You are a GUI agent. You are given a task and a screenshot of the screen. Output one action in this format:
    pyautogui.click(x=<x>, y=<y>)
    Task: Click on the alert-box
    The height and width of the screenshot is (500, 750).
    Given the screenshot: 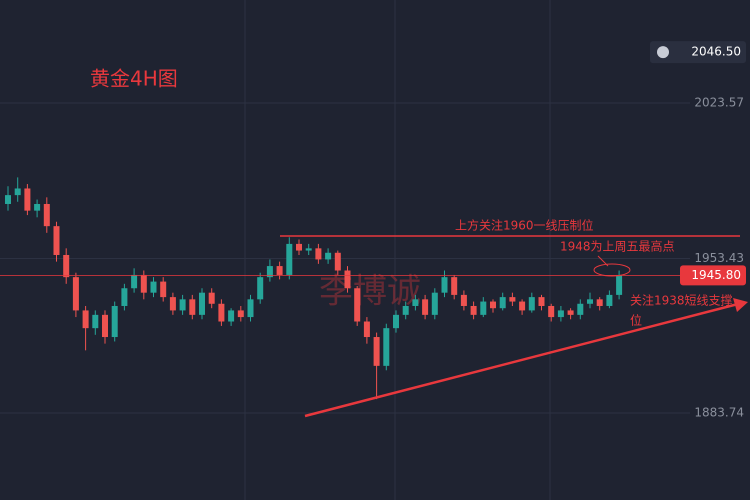 What is the action you would take?
    pyautogui.click(x=698, y=52)
    